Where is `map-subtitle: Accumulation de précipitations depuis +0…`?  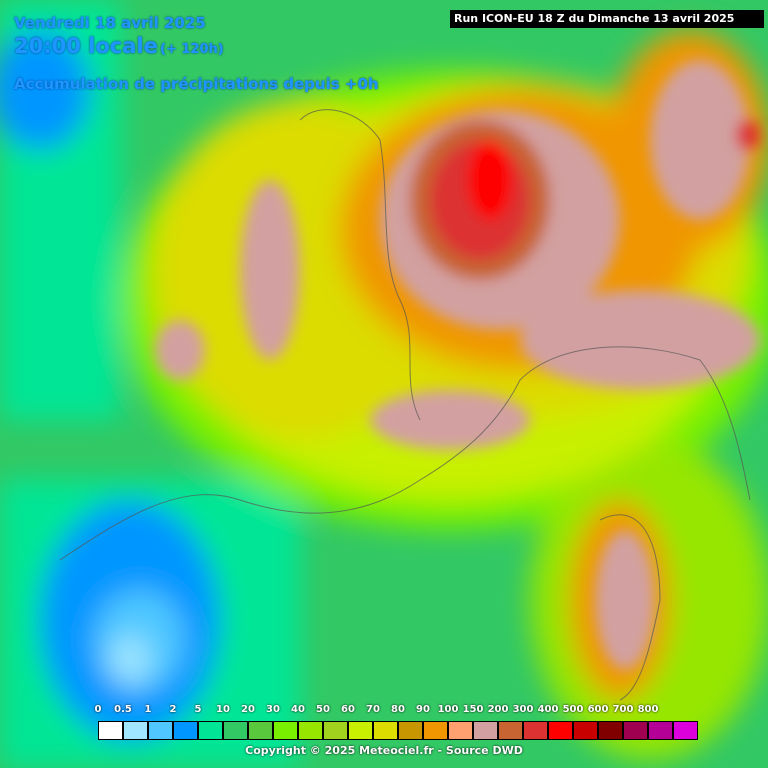 map-subtitle: Accumulation de précipitations depuis +0… is located at coordinates (196, 84).